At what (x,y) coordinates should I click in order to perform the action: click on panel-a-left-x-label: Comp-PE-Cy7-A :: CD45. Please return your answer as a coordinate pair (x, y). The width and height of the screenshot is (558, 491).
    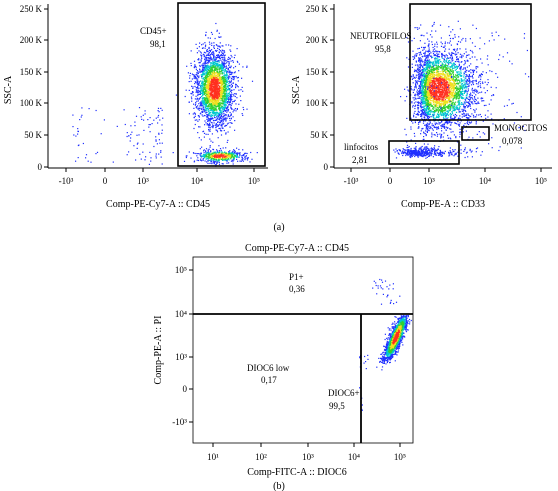
    Looking at the image, I should click on (158, 204).